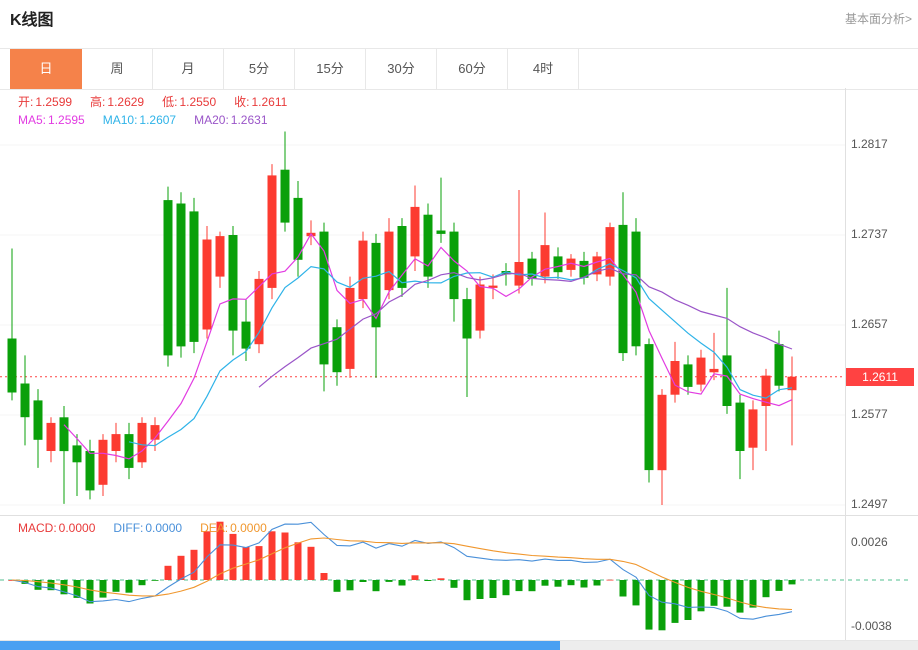  What do you see at coordinates (869, 234) in the screenshot?
I see `price-axis-tick: 1.2737` at bounding box center [869, 234].